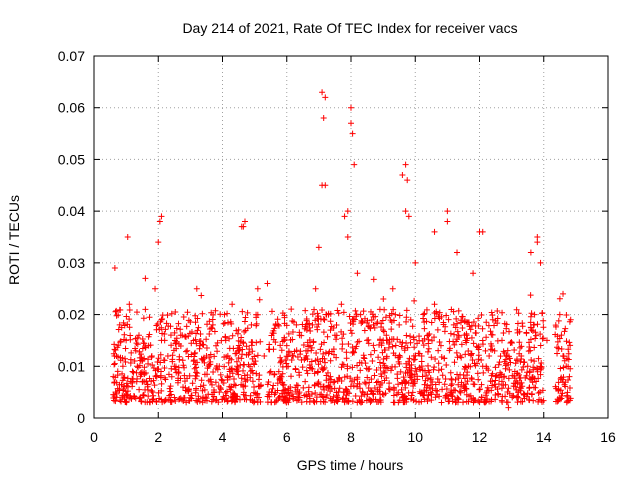 The width and height of the screenshot is (640, 480). I want to click on y-tick-label: 0, so click(81, 418).